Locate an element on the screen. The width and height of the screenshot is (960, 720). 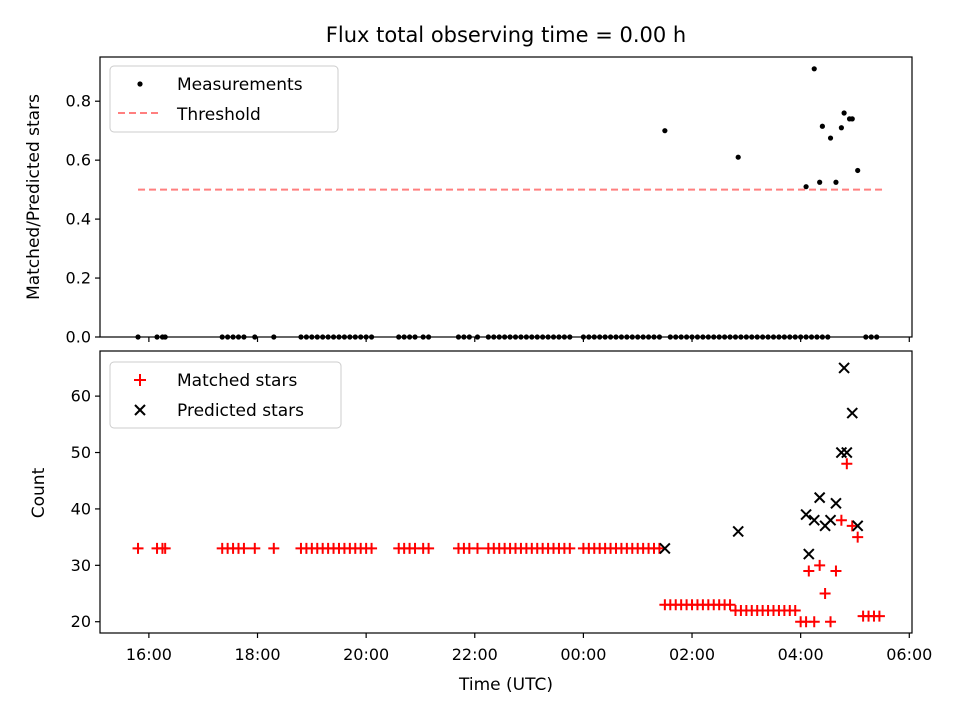
y-tick-label: 30 is located at coordinates (81, 565).